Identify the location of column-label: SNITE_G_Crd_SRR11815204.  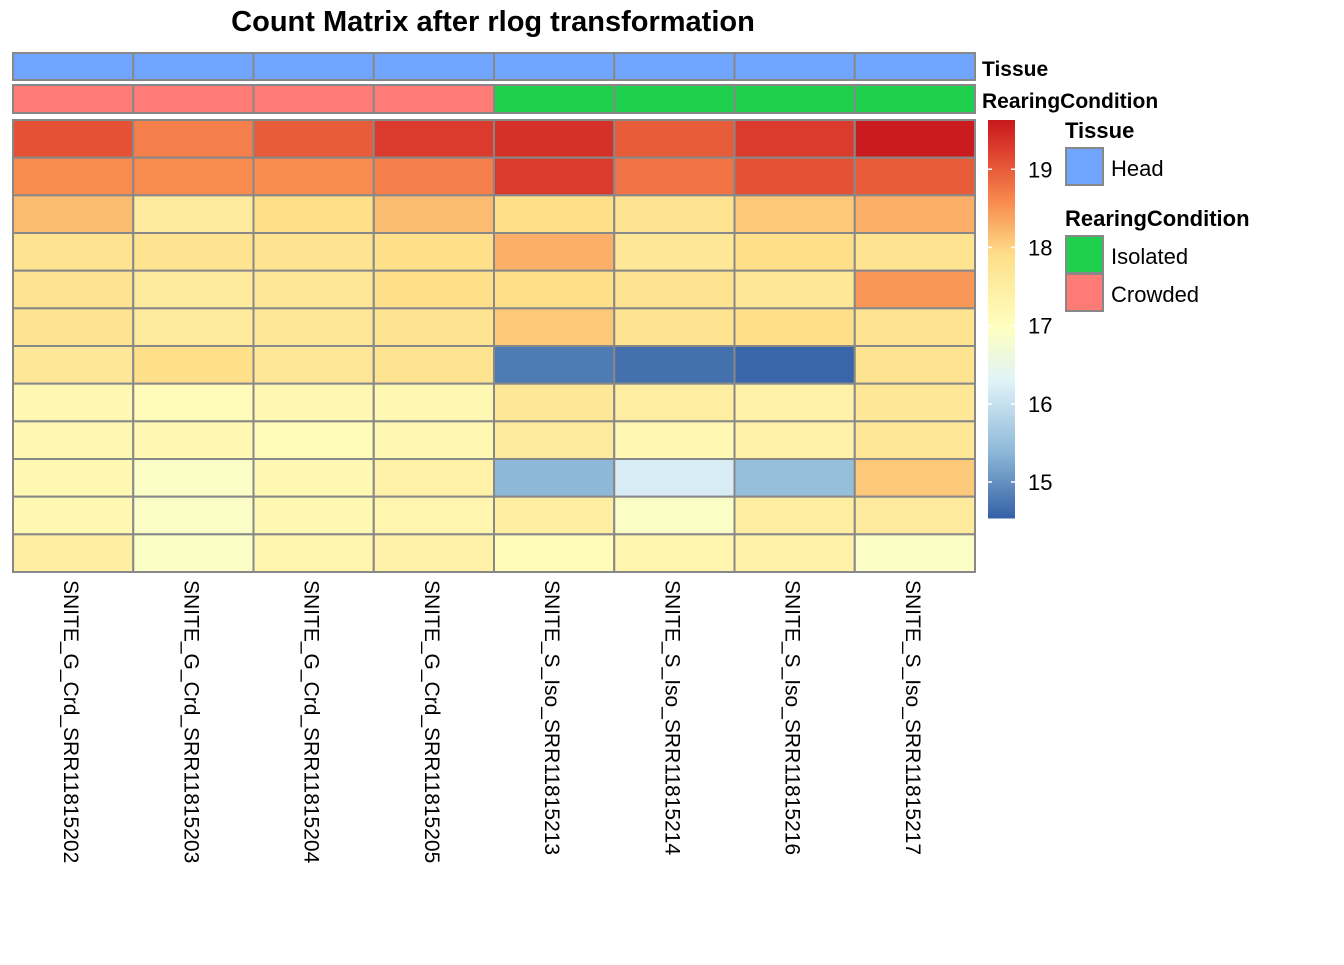
(311, 722).